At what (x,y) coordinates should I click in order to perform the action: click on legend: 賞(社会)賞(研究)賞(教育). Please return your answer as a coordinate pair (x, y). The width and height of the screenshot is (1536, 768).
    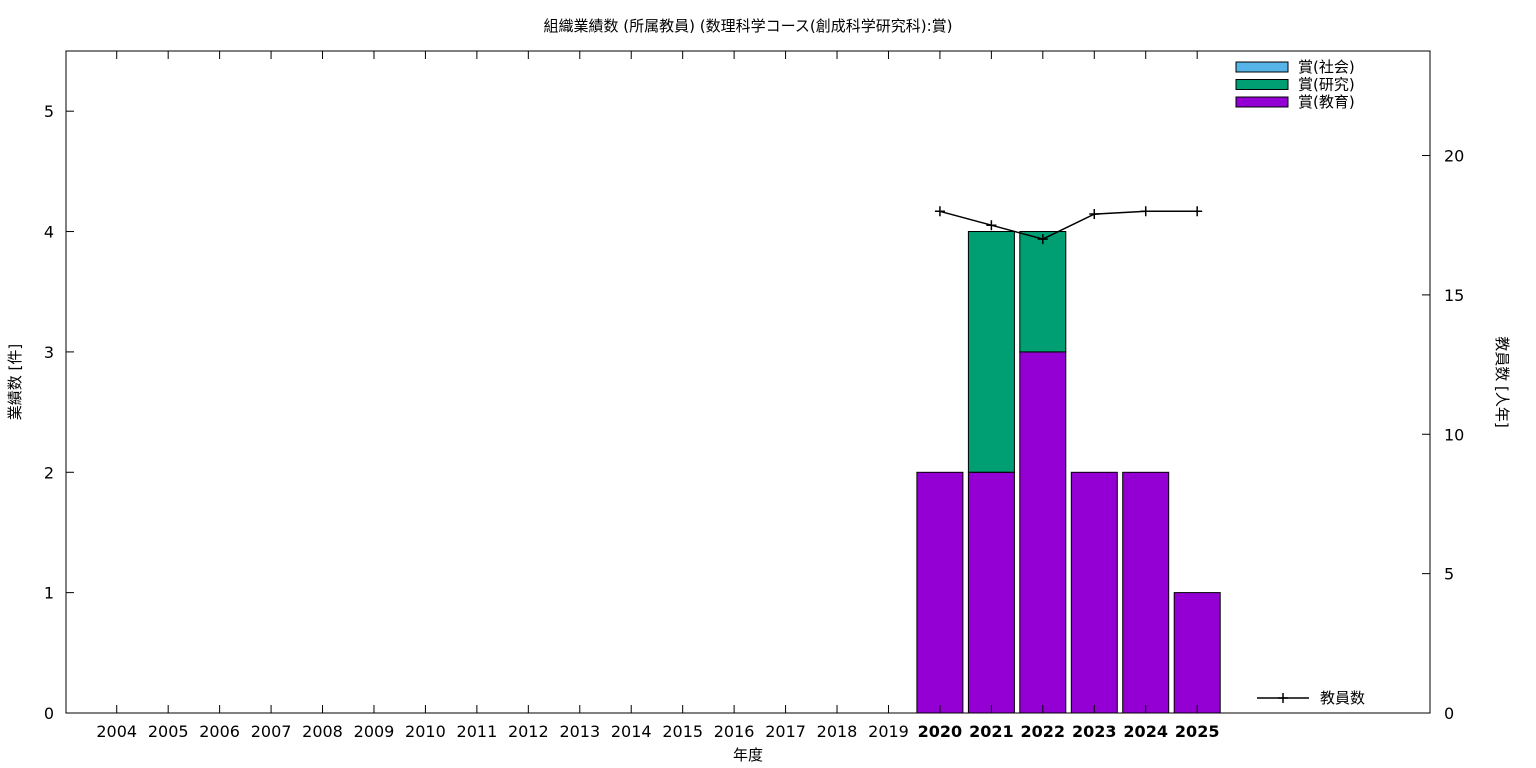
    Looking at the image, I should click on (1295, 84).